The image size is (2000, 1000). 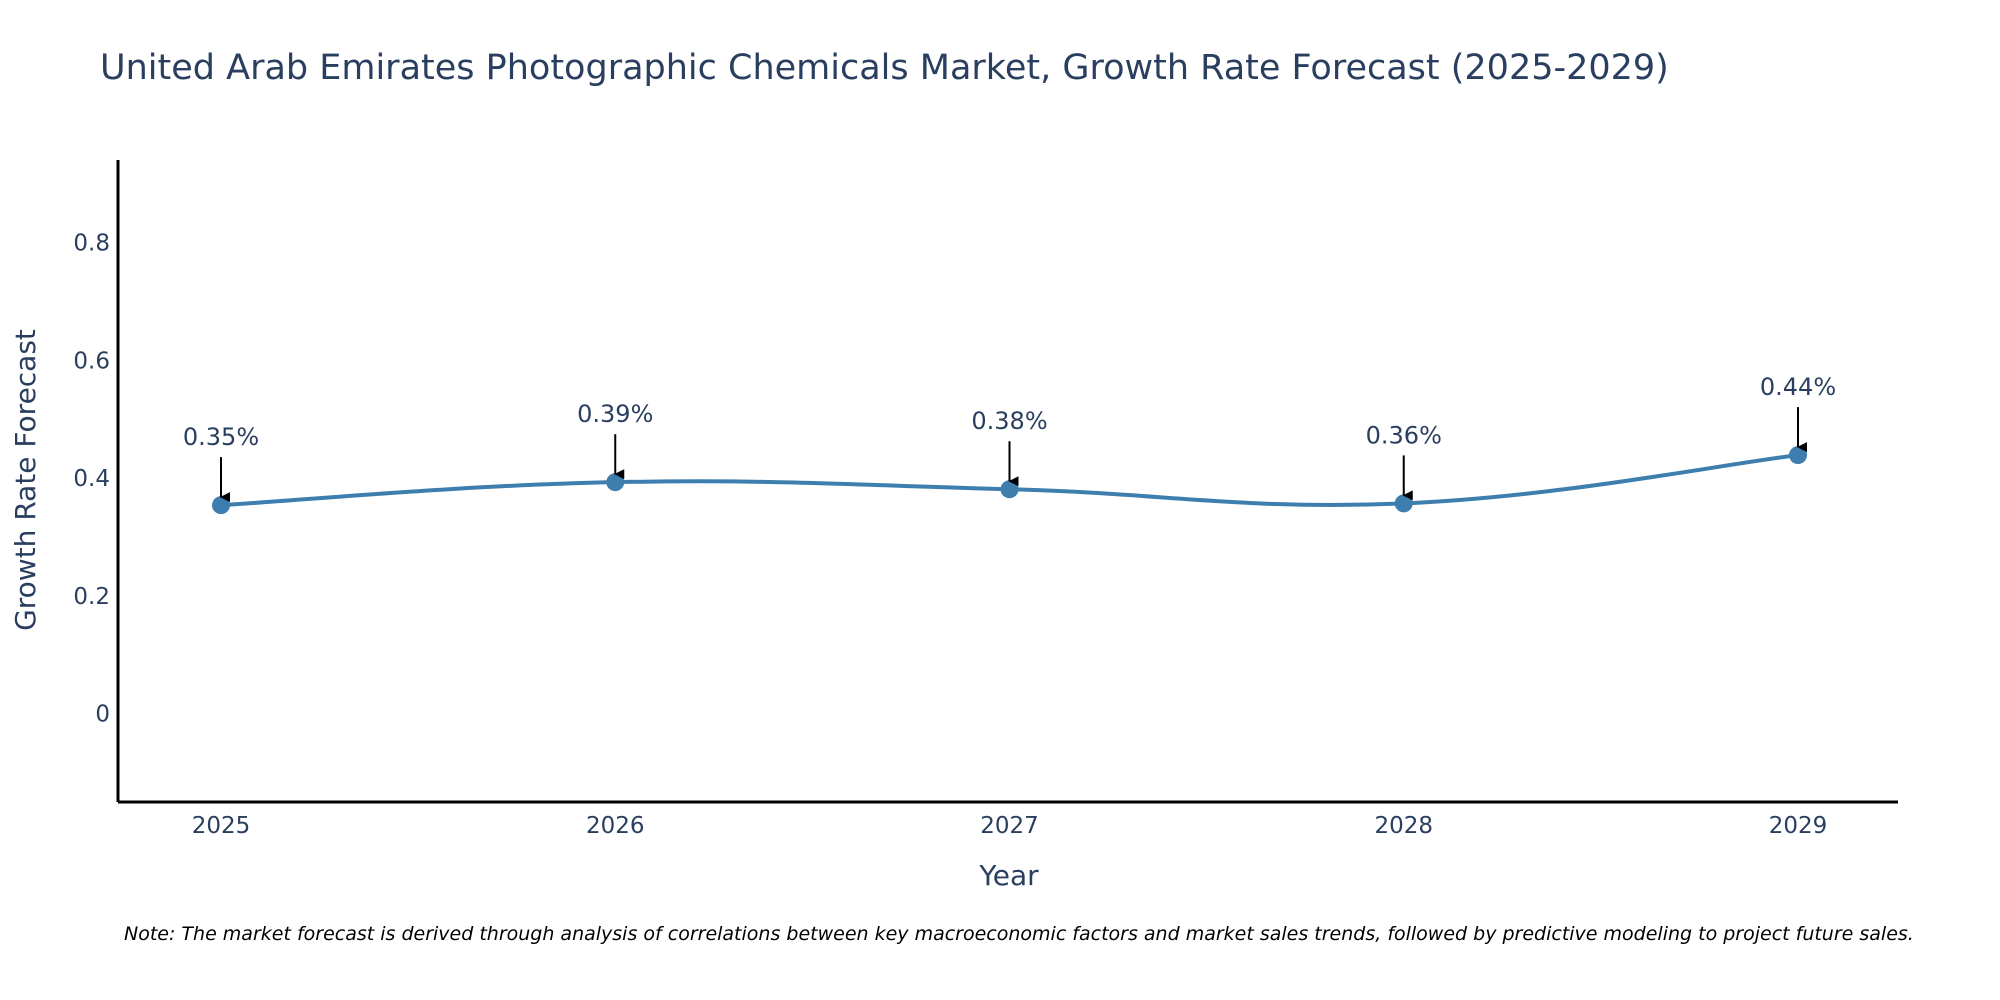 I want to click on y-axis-title: Growth Rate Forecast, so click(x=25, y=480).